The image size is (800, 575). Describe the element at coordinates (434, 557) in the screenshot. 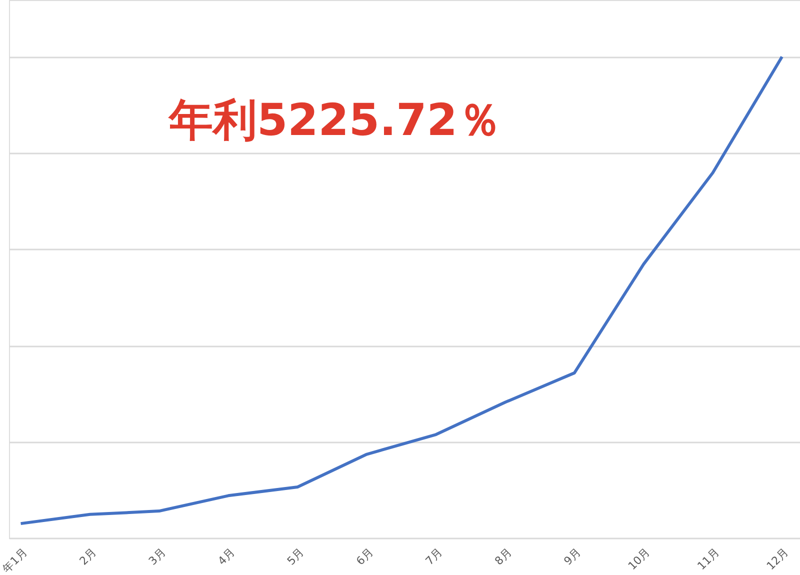

I see `x-tick-label: 7月` at that location.